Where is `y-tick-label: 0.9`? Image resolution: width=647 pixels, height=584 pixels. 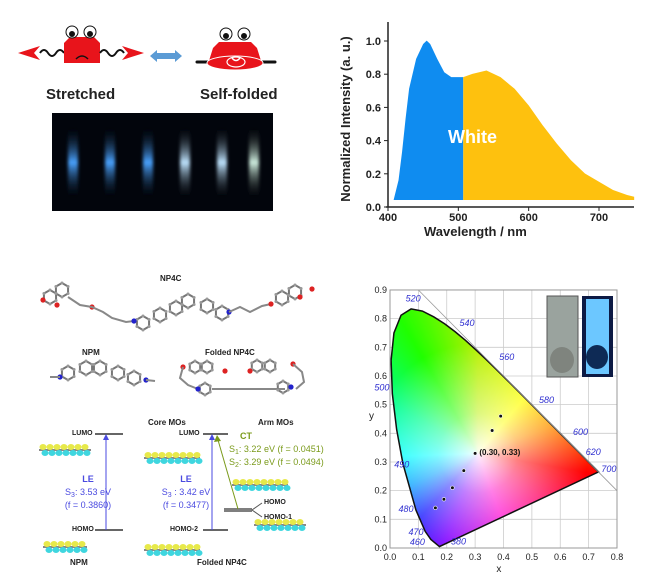
y-tick-label: 0.9 is located at coordinates (380, 290).